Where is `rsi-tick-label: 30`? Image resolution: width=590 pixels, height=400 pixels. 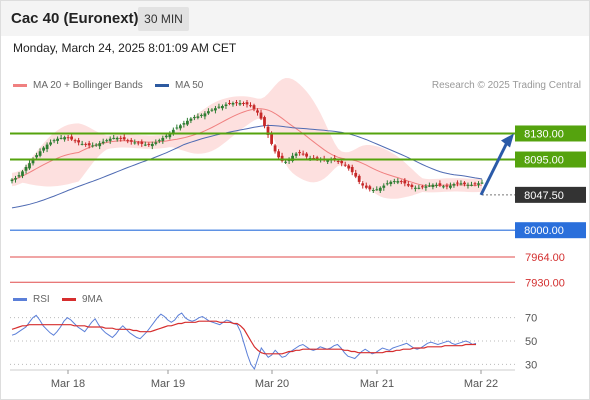 rsi-tick-label: 30 is located at coordinates (531, 365).